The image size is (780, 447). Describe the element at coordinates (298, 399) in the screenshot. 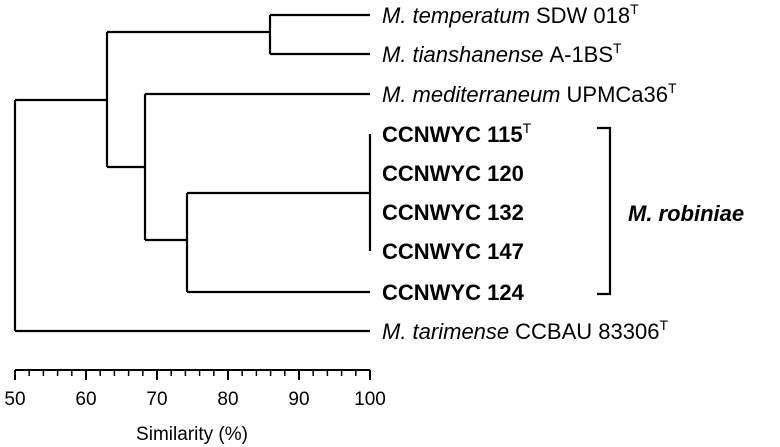

I see `tick-label-90: 90` at that location.